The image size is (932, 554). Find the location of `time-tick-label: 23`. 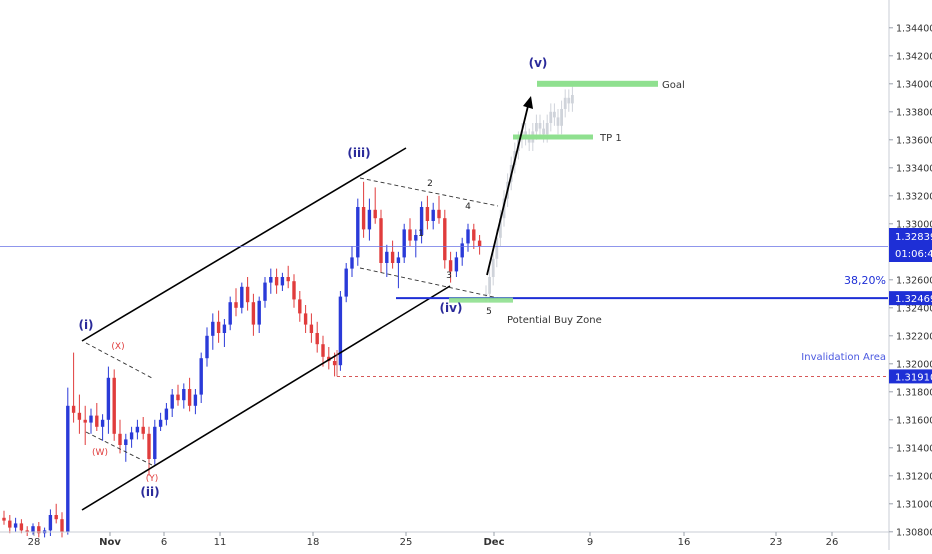

time-tick-label: 23 is located at coordinates (776, 542).